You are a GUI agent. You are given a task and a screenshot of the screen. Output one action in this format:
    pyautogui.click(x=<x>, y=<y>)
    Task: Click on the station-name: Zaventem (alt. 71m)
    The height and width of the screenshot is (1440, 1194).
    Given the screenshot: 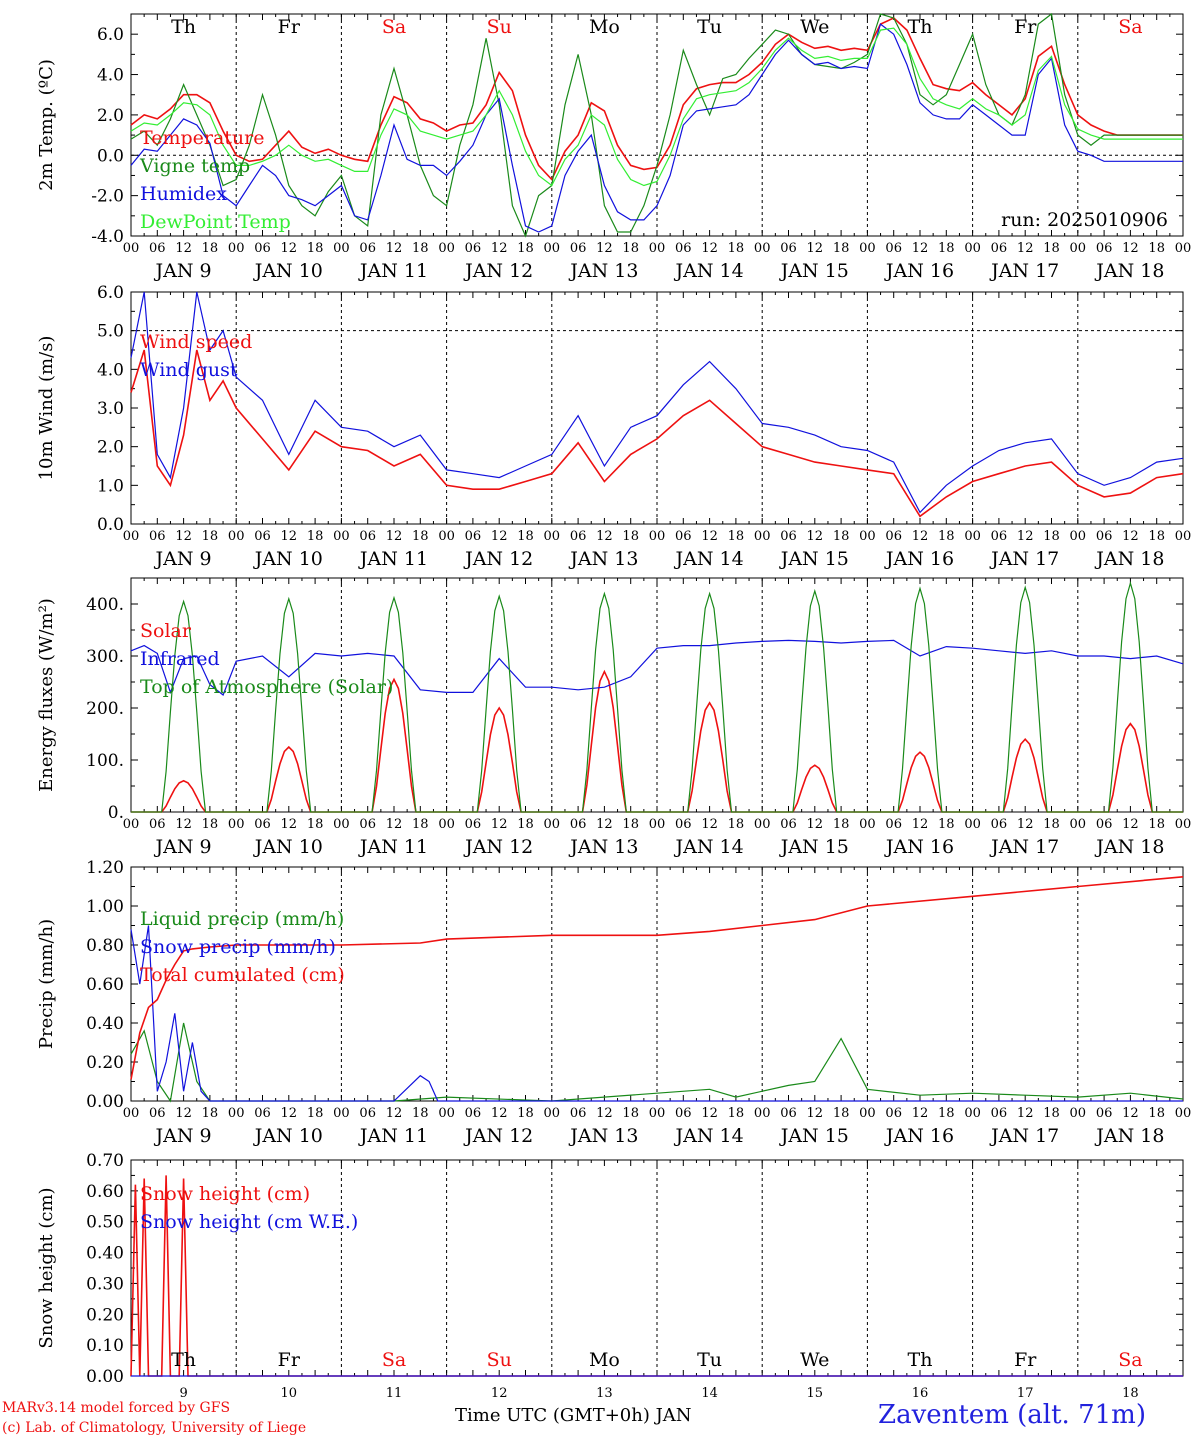 What is the action you would take?
    pyautogui.click(x=1012, y=1415)
    